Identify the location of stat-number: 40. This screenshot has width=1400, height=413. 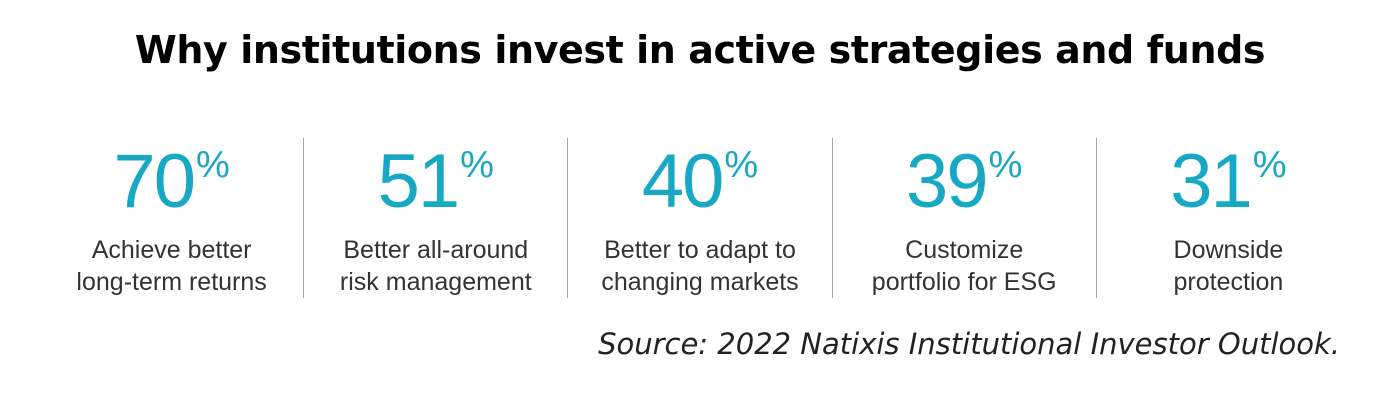
(683, 181).